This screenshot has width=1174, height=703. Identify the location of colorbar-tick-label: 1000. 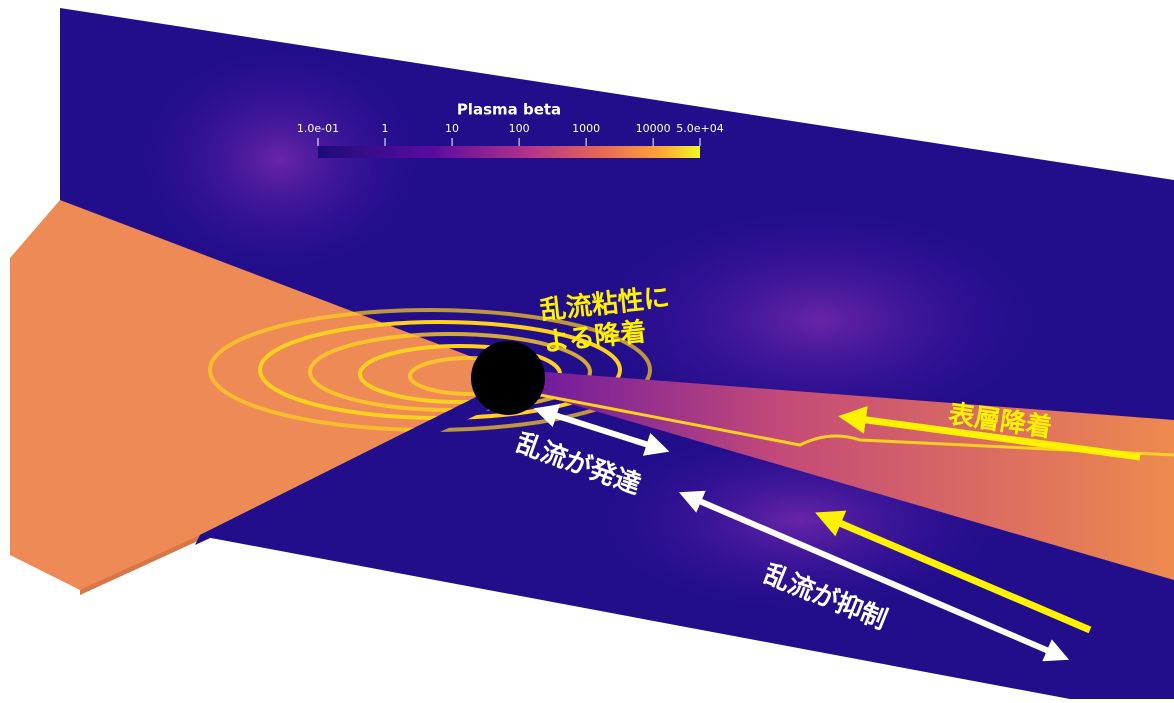
(586, 128).